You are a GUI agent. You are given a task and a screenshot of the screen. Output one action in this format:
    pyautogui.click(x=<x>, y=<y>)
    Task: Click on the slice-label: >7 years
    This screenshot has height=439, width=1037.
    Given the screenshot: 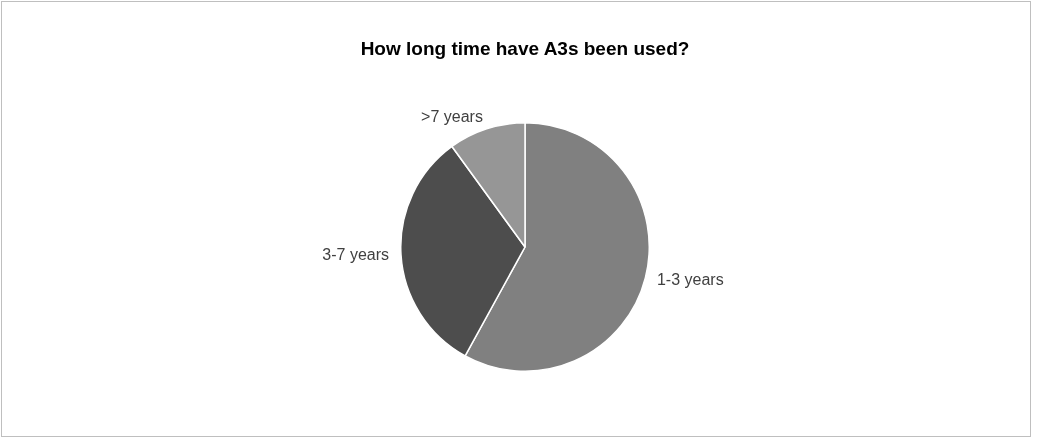 What is the action you would take?
    pyautogui.click(x=452, y=116)
    